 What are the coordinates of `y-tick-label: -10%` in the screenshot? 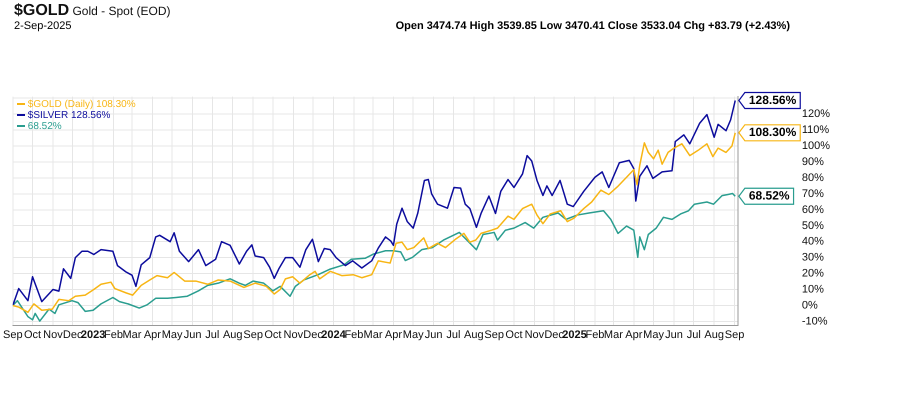 It's located at (815, 321).